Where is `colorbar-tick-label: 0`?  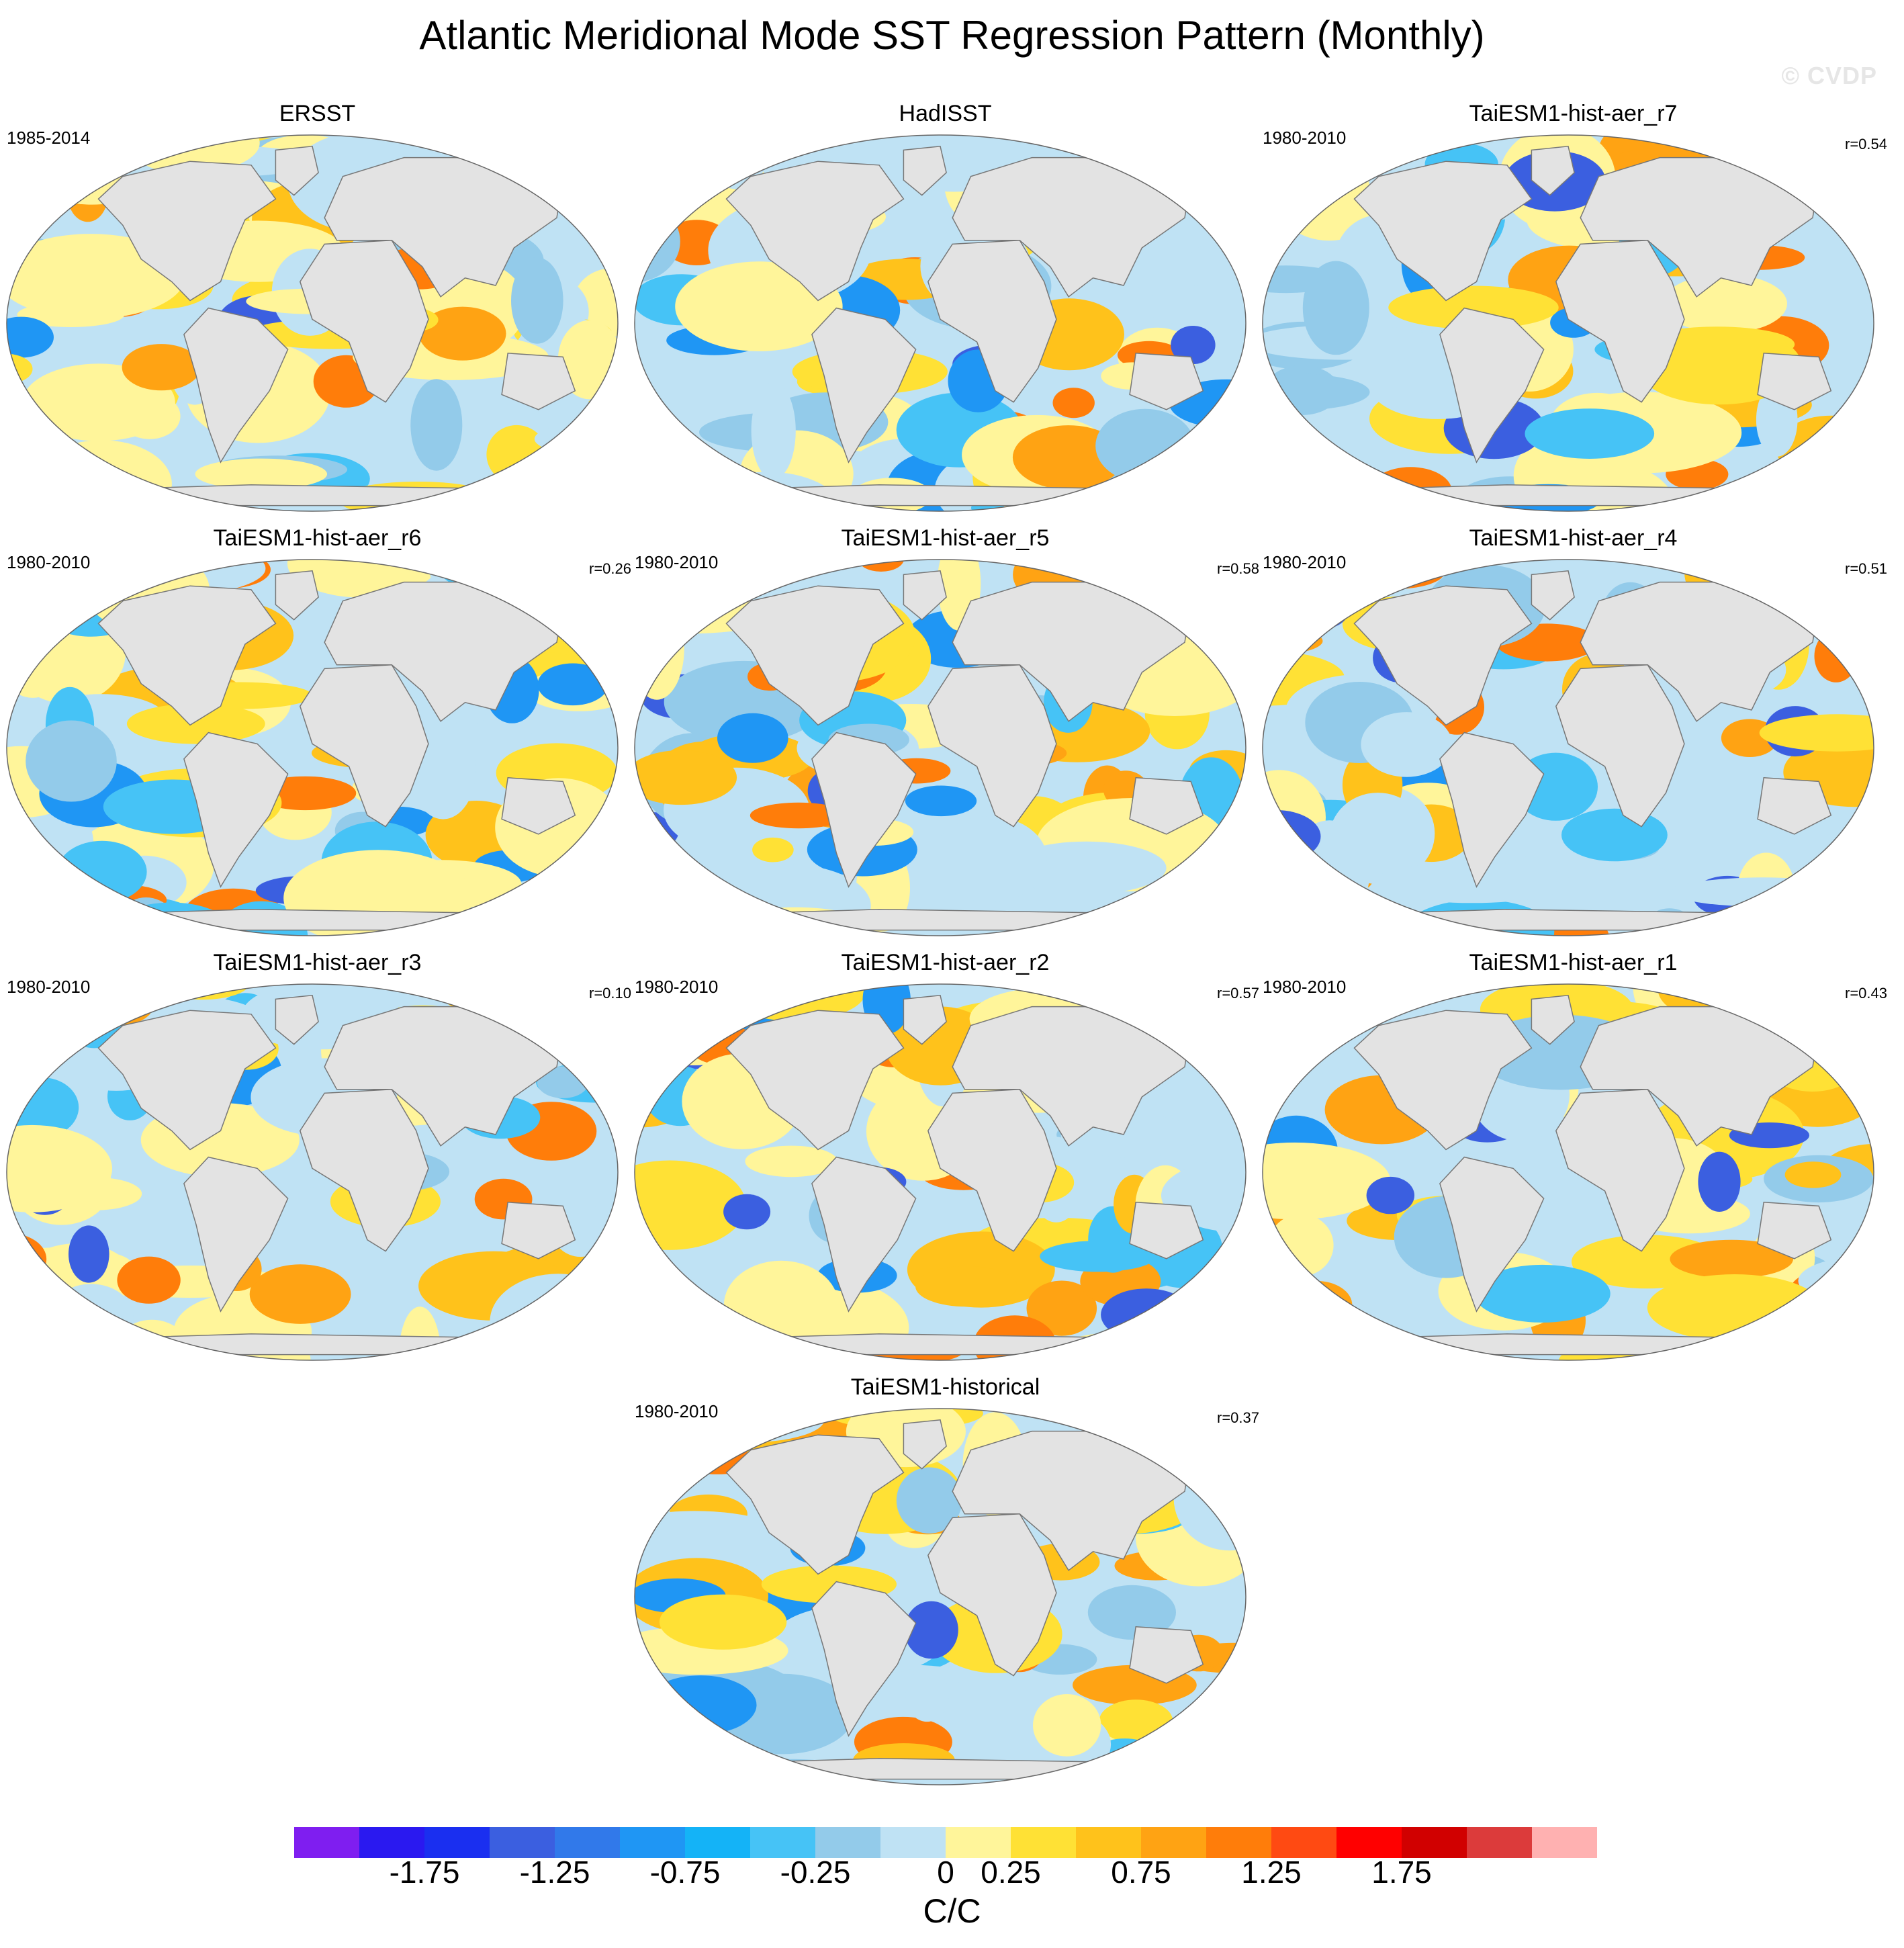 colorbar-tick-label: 0 is located at coordinates (946, 1872).